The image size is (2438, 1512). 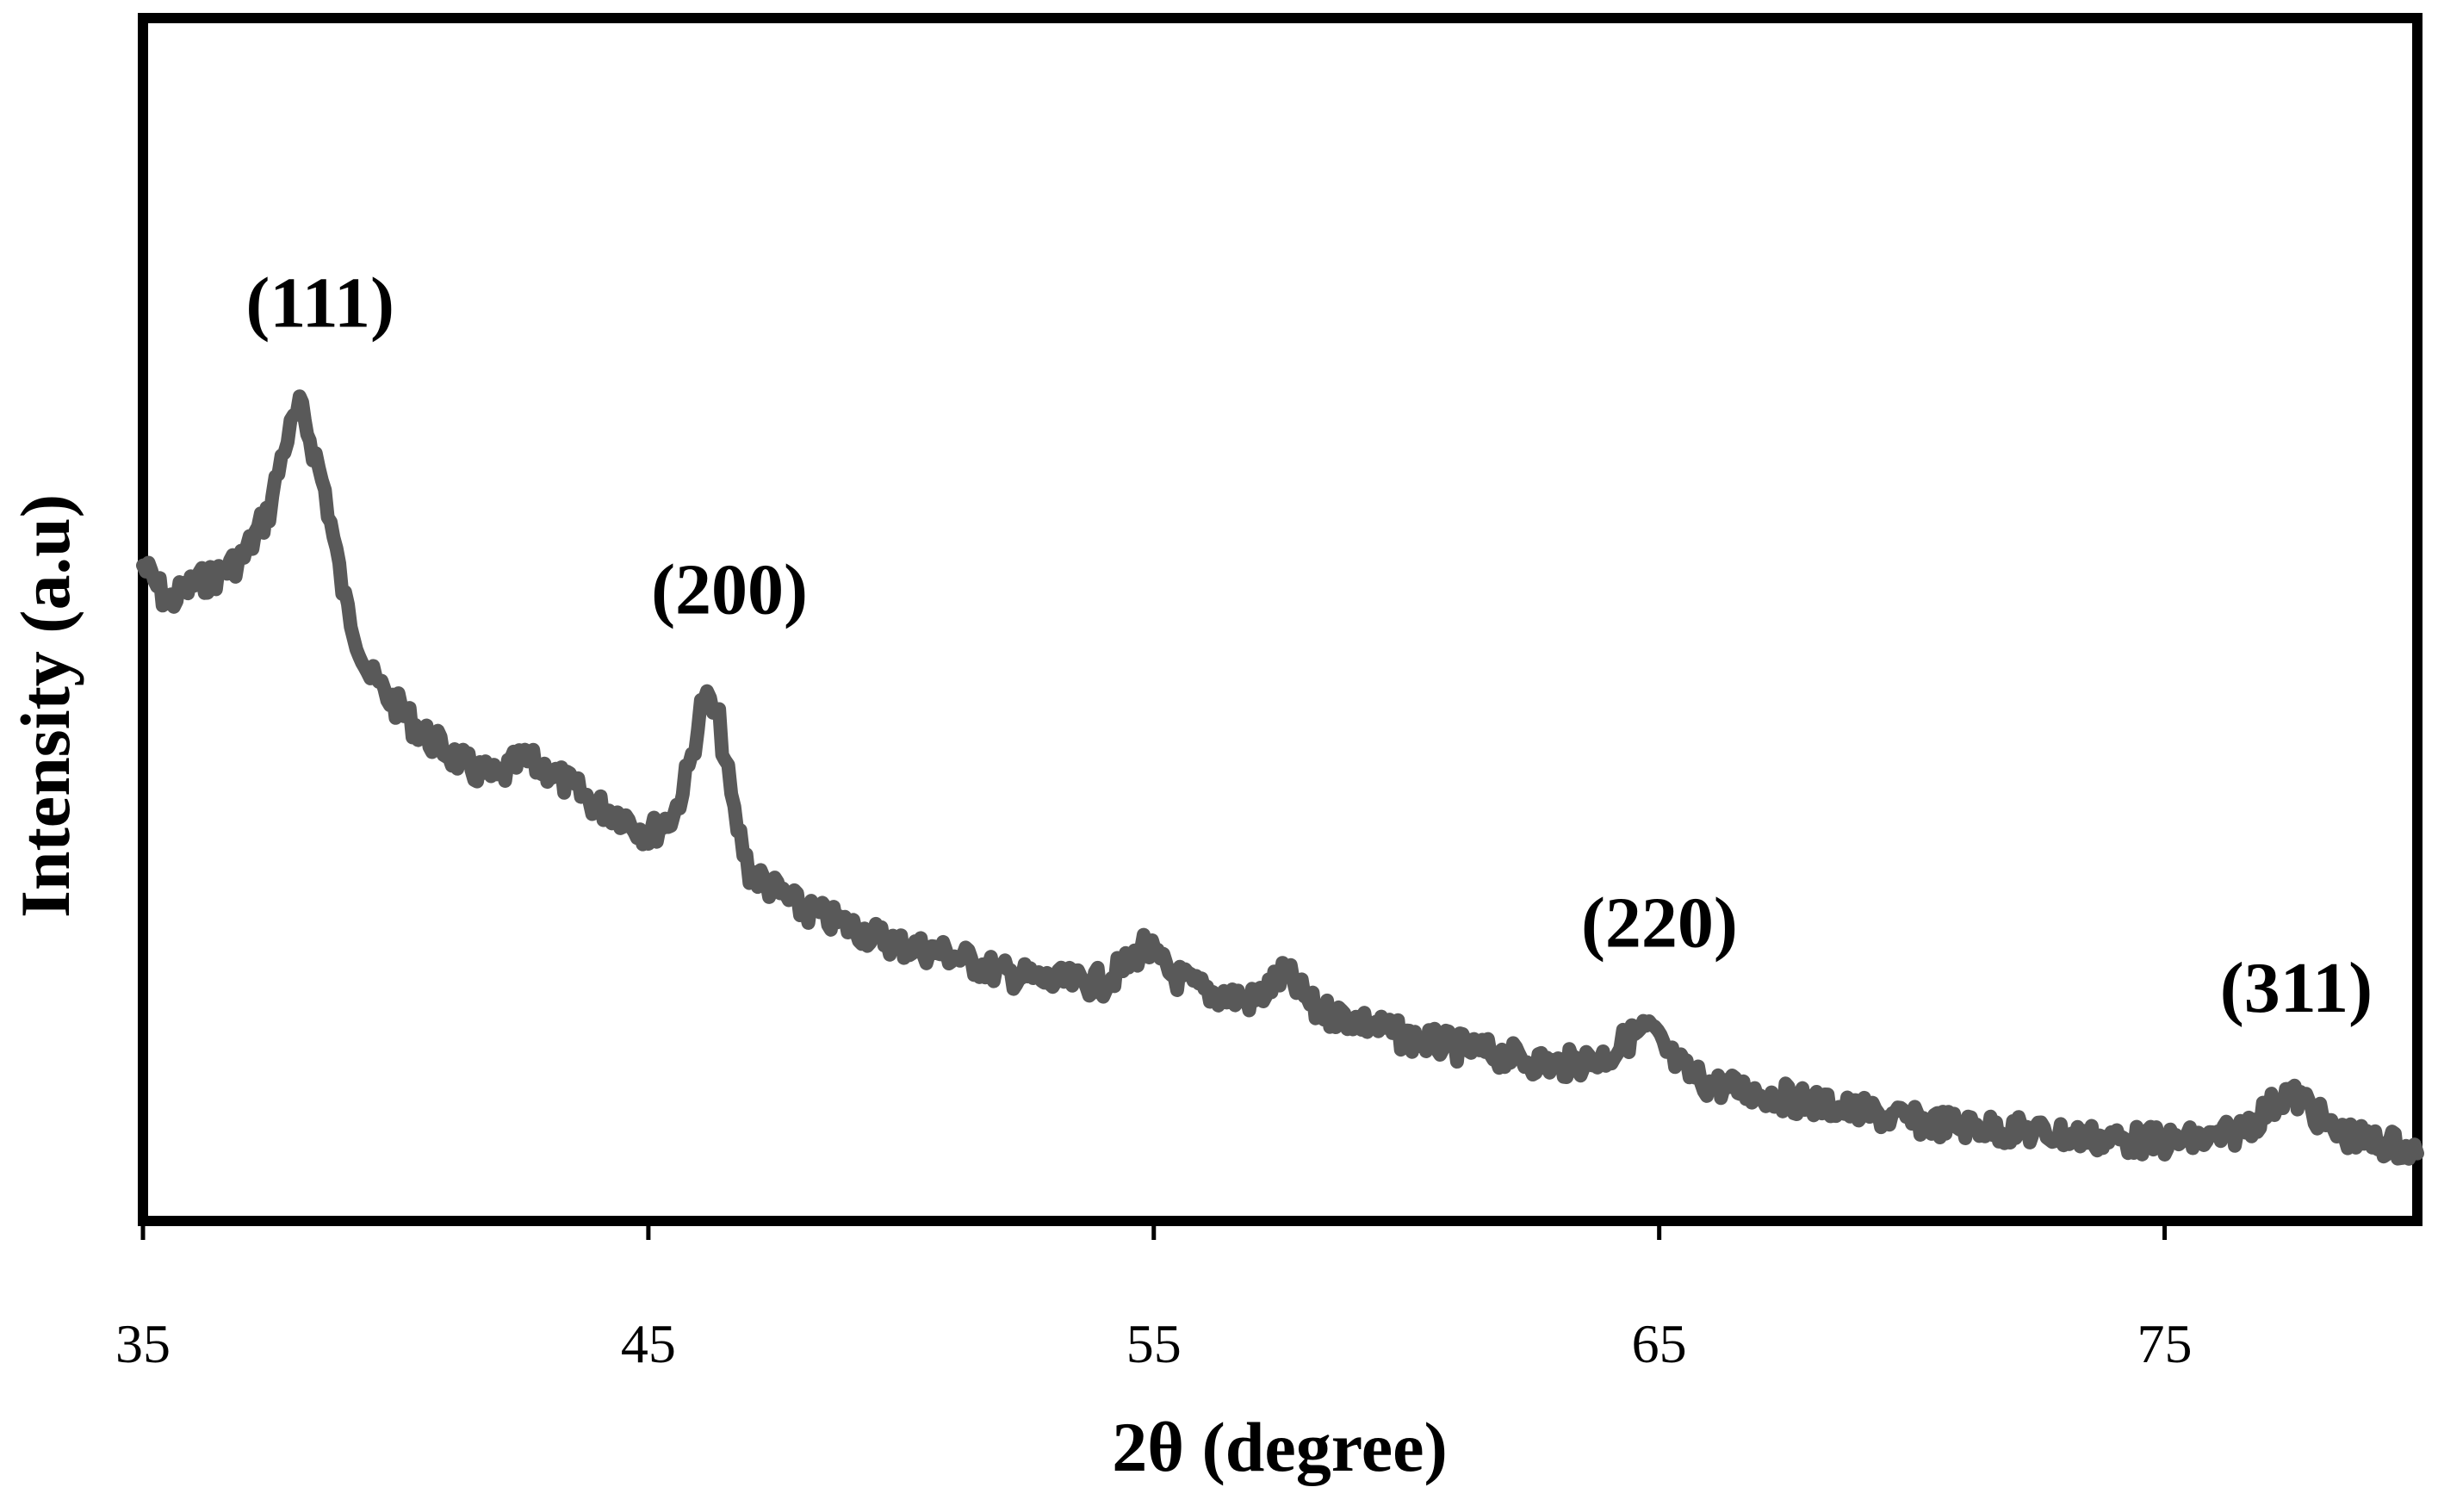 I want to click on x-tick-label: 55, so click(x=1154, y=1343).